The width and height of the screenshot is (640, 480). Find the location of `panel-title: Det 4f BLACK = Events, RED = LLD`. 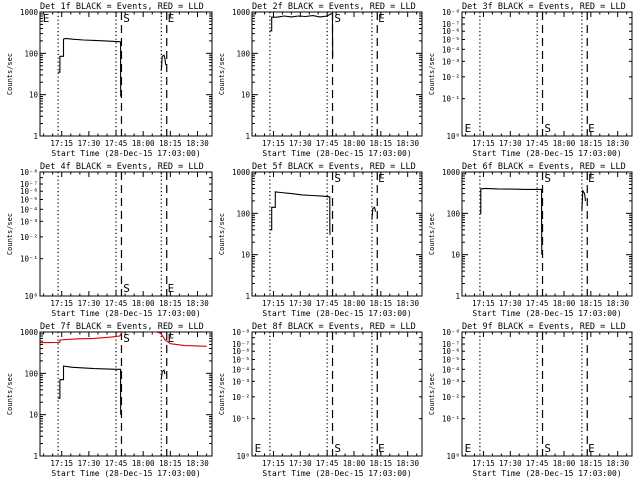

panel-title: Det 4f BLACK = Events, RED = LLD is located at coordinates (122, 167).